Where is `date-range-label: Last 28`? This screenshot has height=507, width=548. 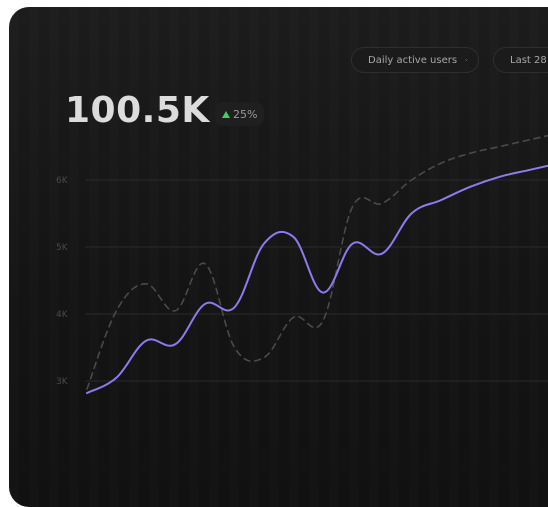 date-range-label: Last 28 is located at coordinates (528, 60).